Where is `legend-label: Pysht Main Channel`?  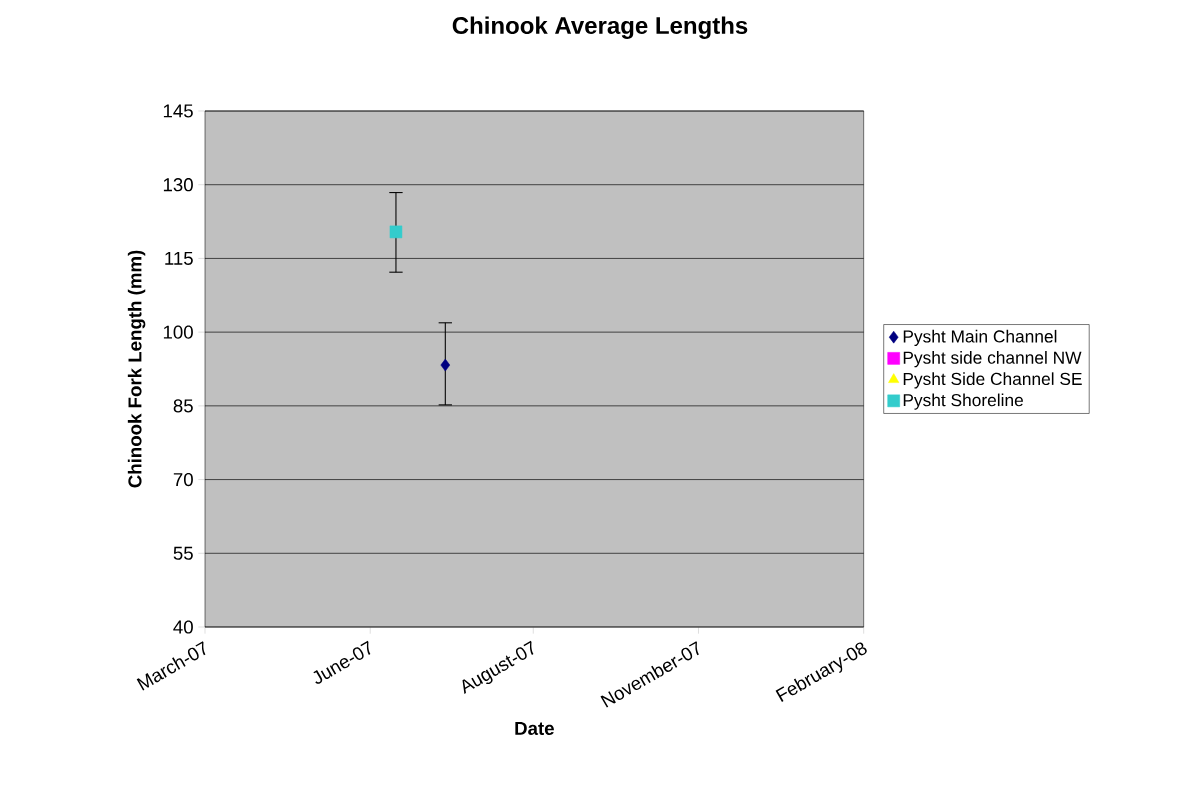 legend-label: Pysht Main Channel is located at coordinates (980, 338).